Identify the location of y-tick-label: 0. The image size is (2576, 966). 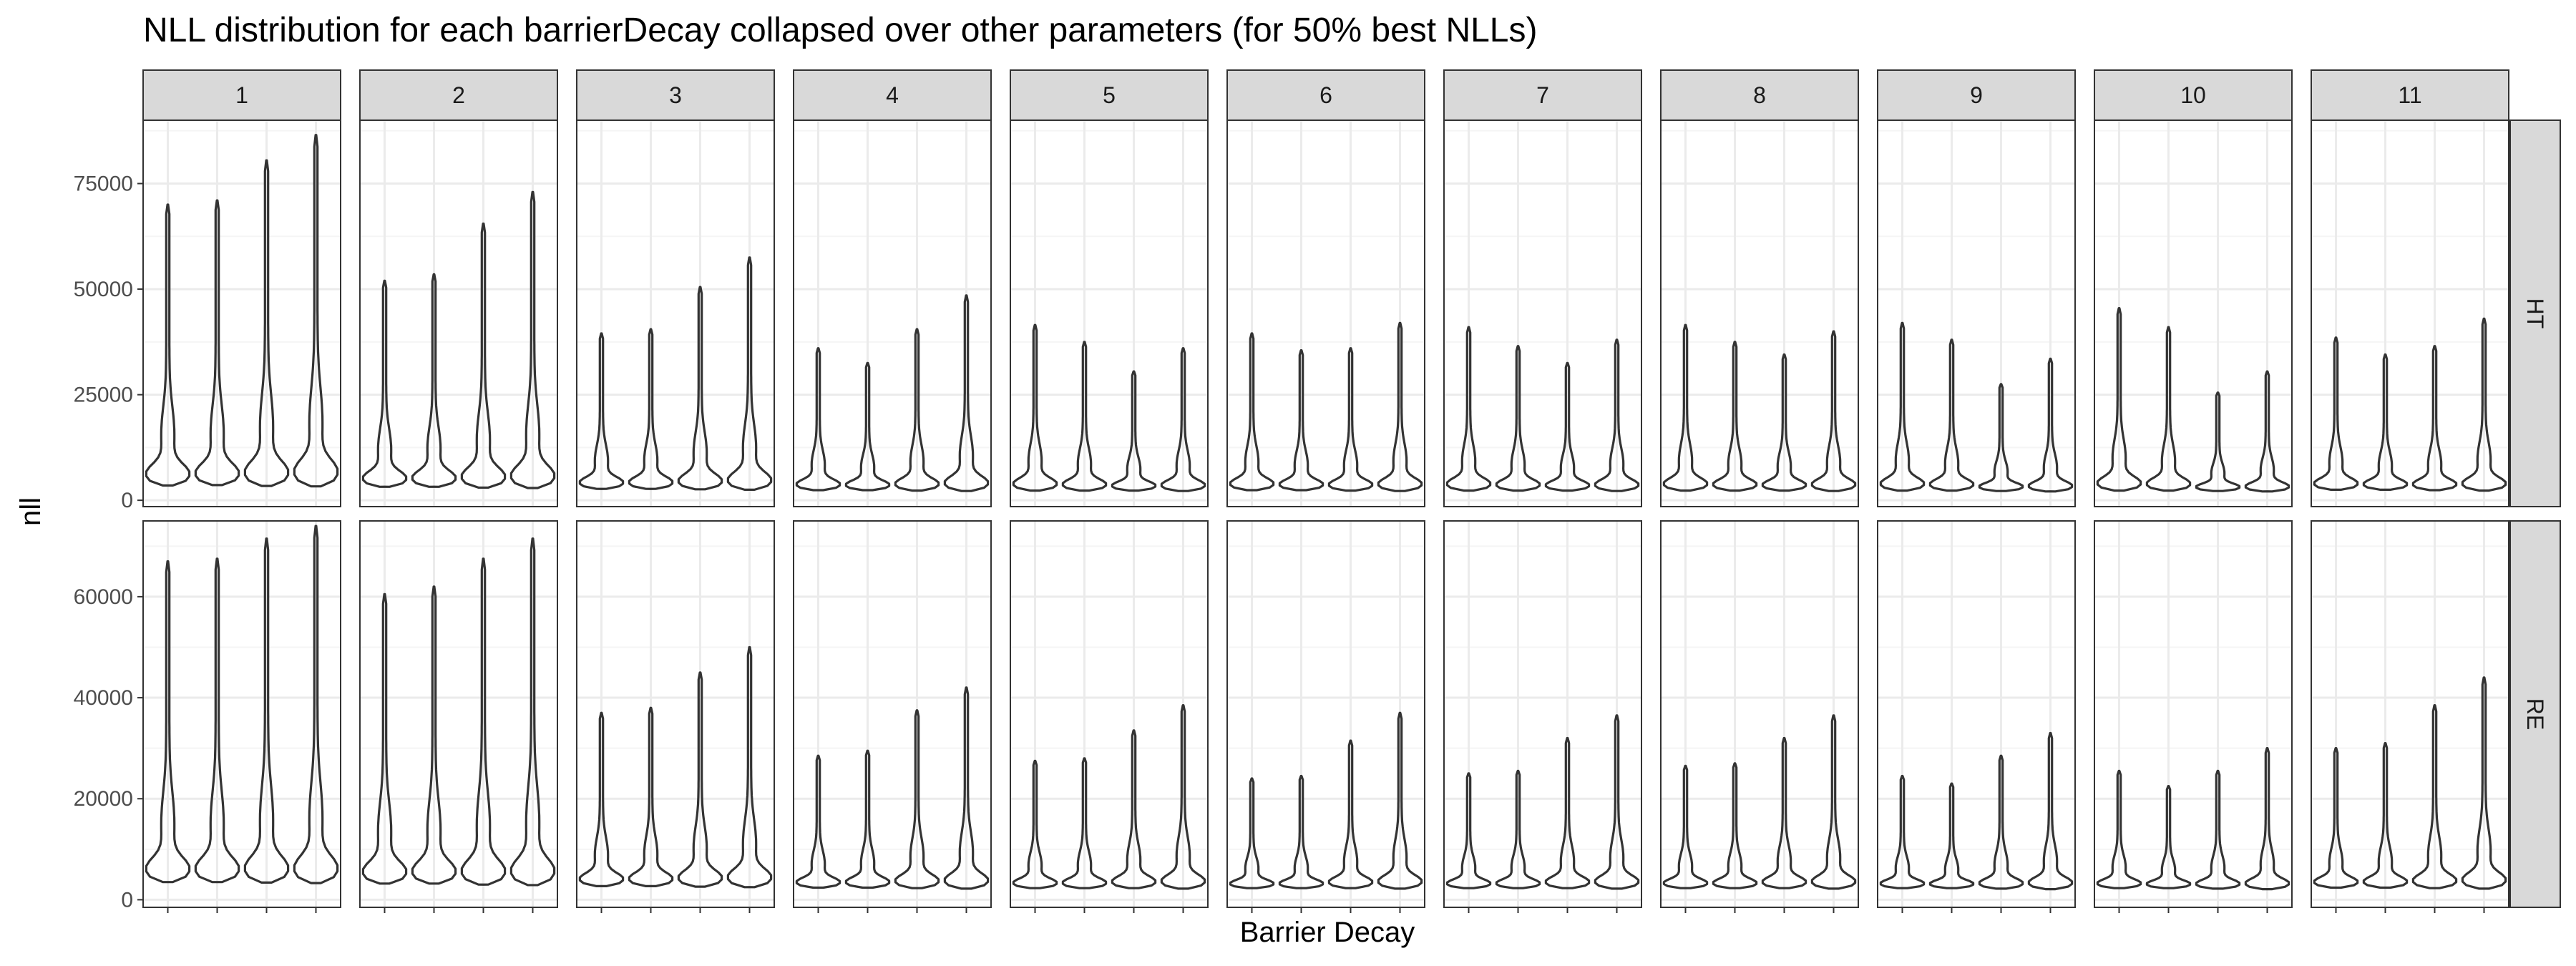
(127, 900).